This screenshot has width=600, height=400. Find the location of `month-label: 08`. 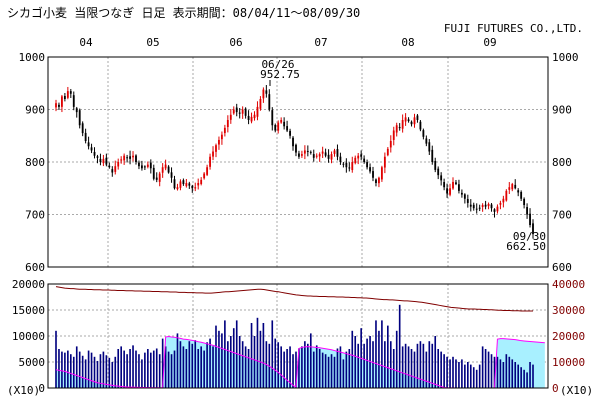

month-label: 08 is located at coordinates (407, 42).